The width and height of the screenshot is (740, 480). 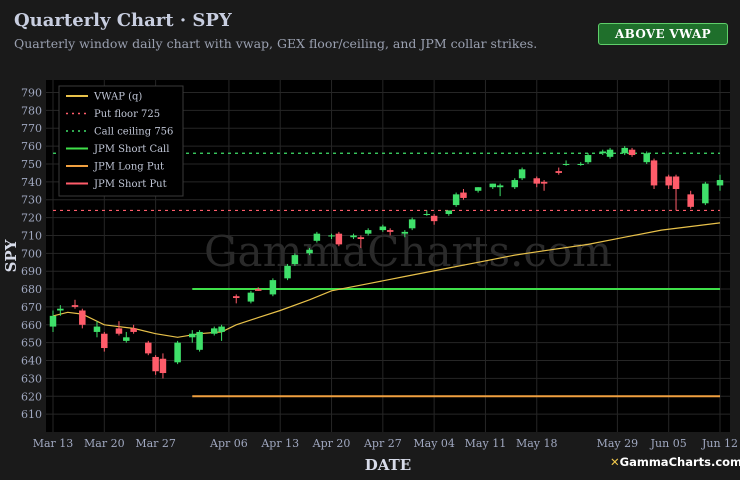 I want to click on gammacharts-logo: ✕GammaCharts.com, so click(x=675, y=462).